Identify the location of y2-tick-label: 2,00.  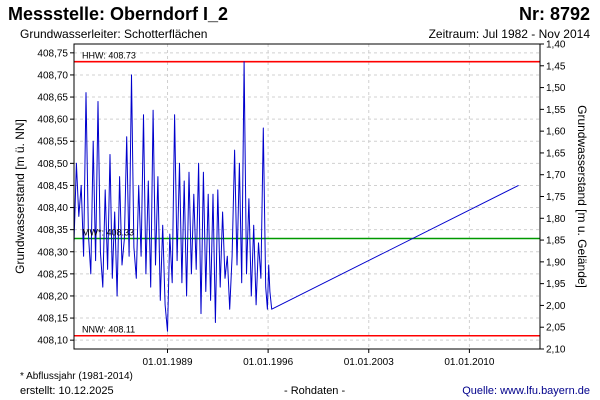
(556, 306).